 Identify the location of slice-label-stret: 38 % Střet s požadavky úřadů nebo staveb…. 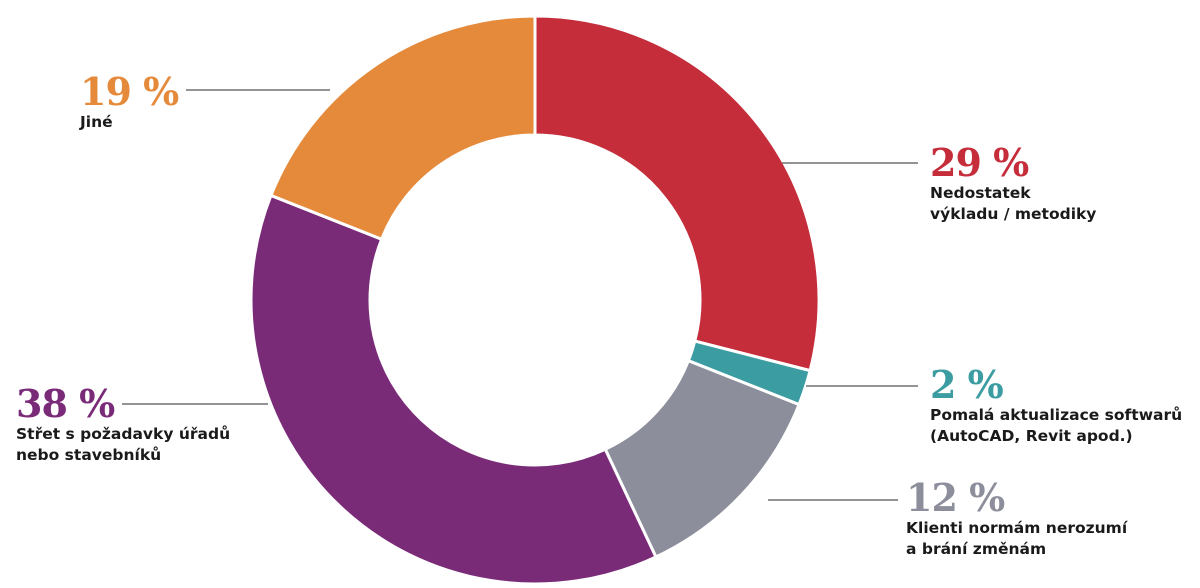
(123, 425).